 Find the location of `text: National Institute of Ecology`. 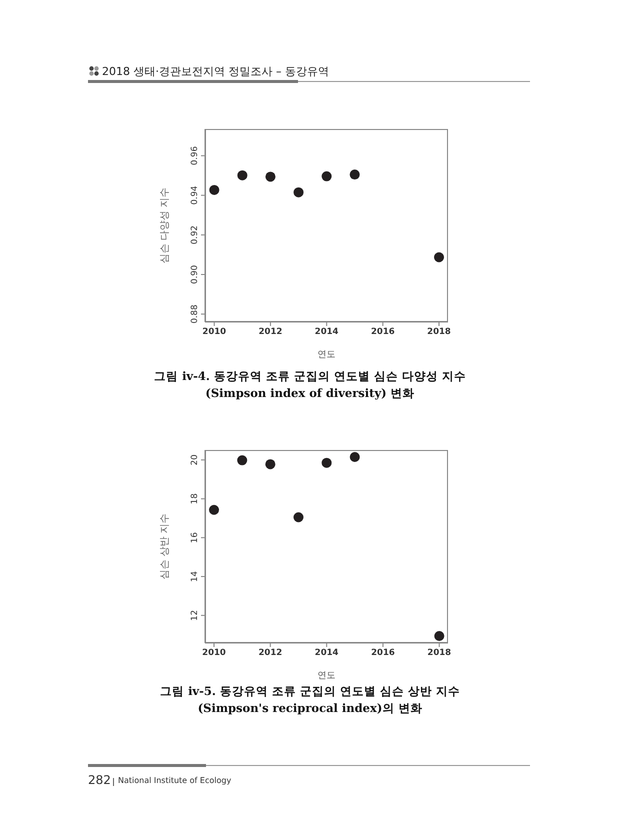

text: National Institute of Ecology is located at coordinates (175, 780).